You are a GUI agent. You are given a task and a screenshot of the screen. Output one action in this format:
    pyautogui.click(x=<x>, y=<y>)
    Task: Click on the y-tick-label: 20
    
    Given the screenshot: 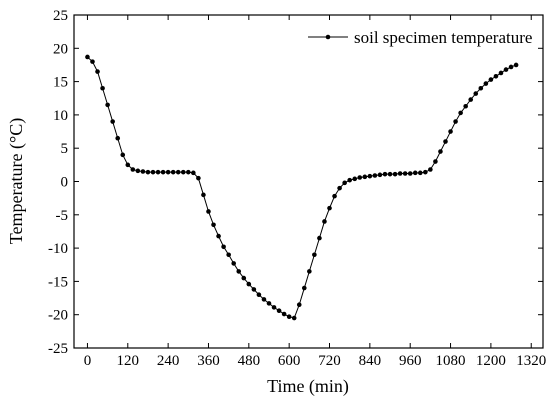 What is the action you would take?
    pyautogui.click(x=60, y=49)
    